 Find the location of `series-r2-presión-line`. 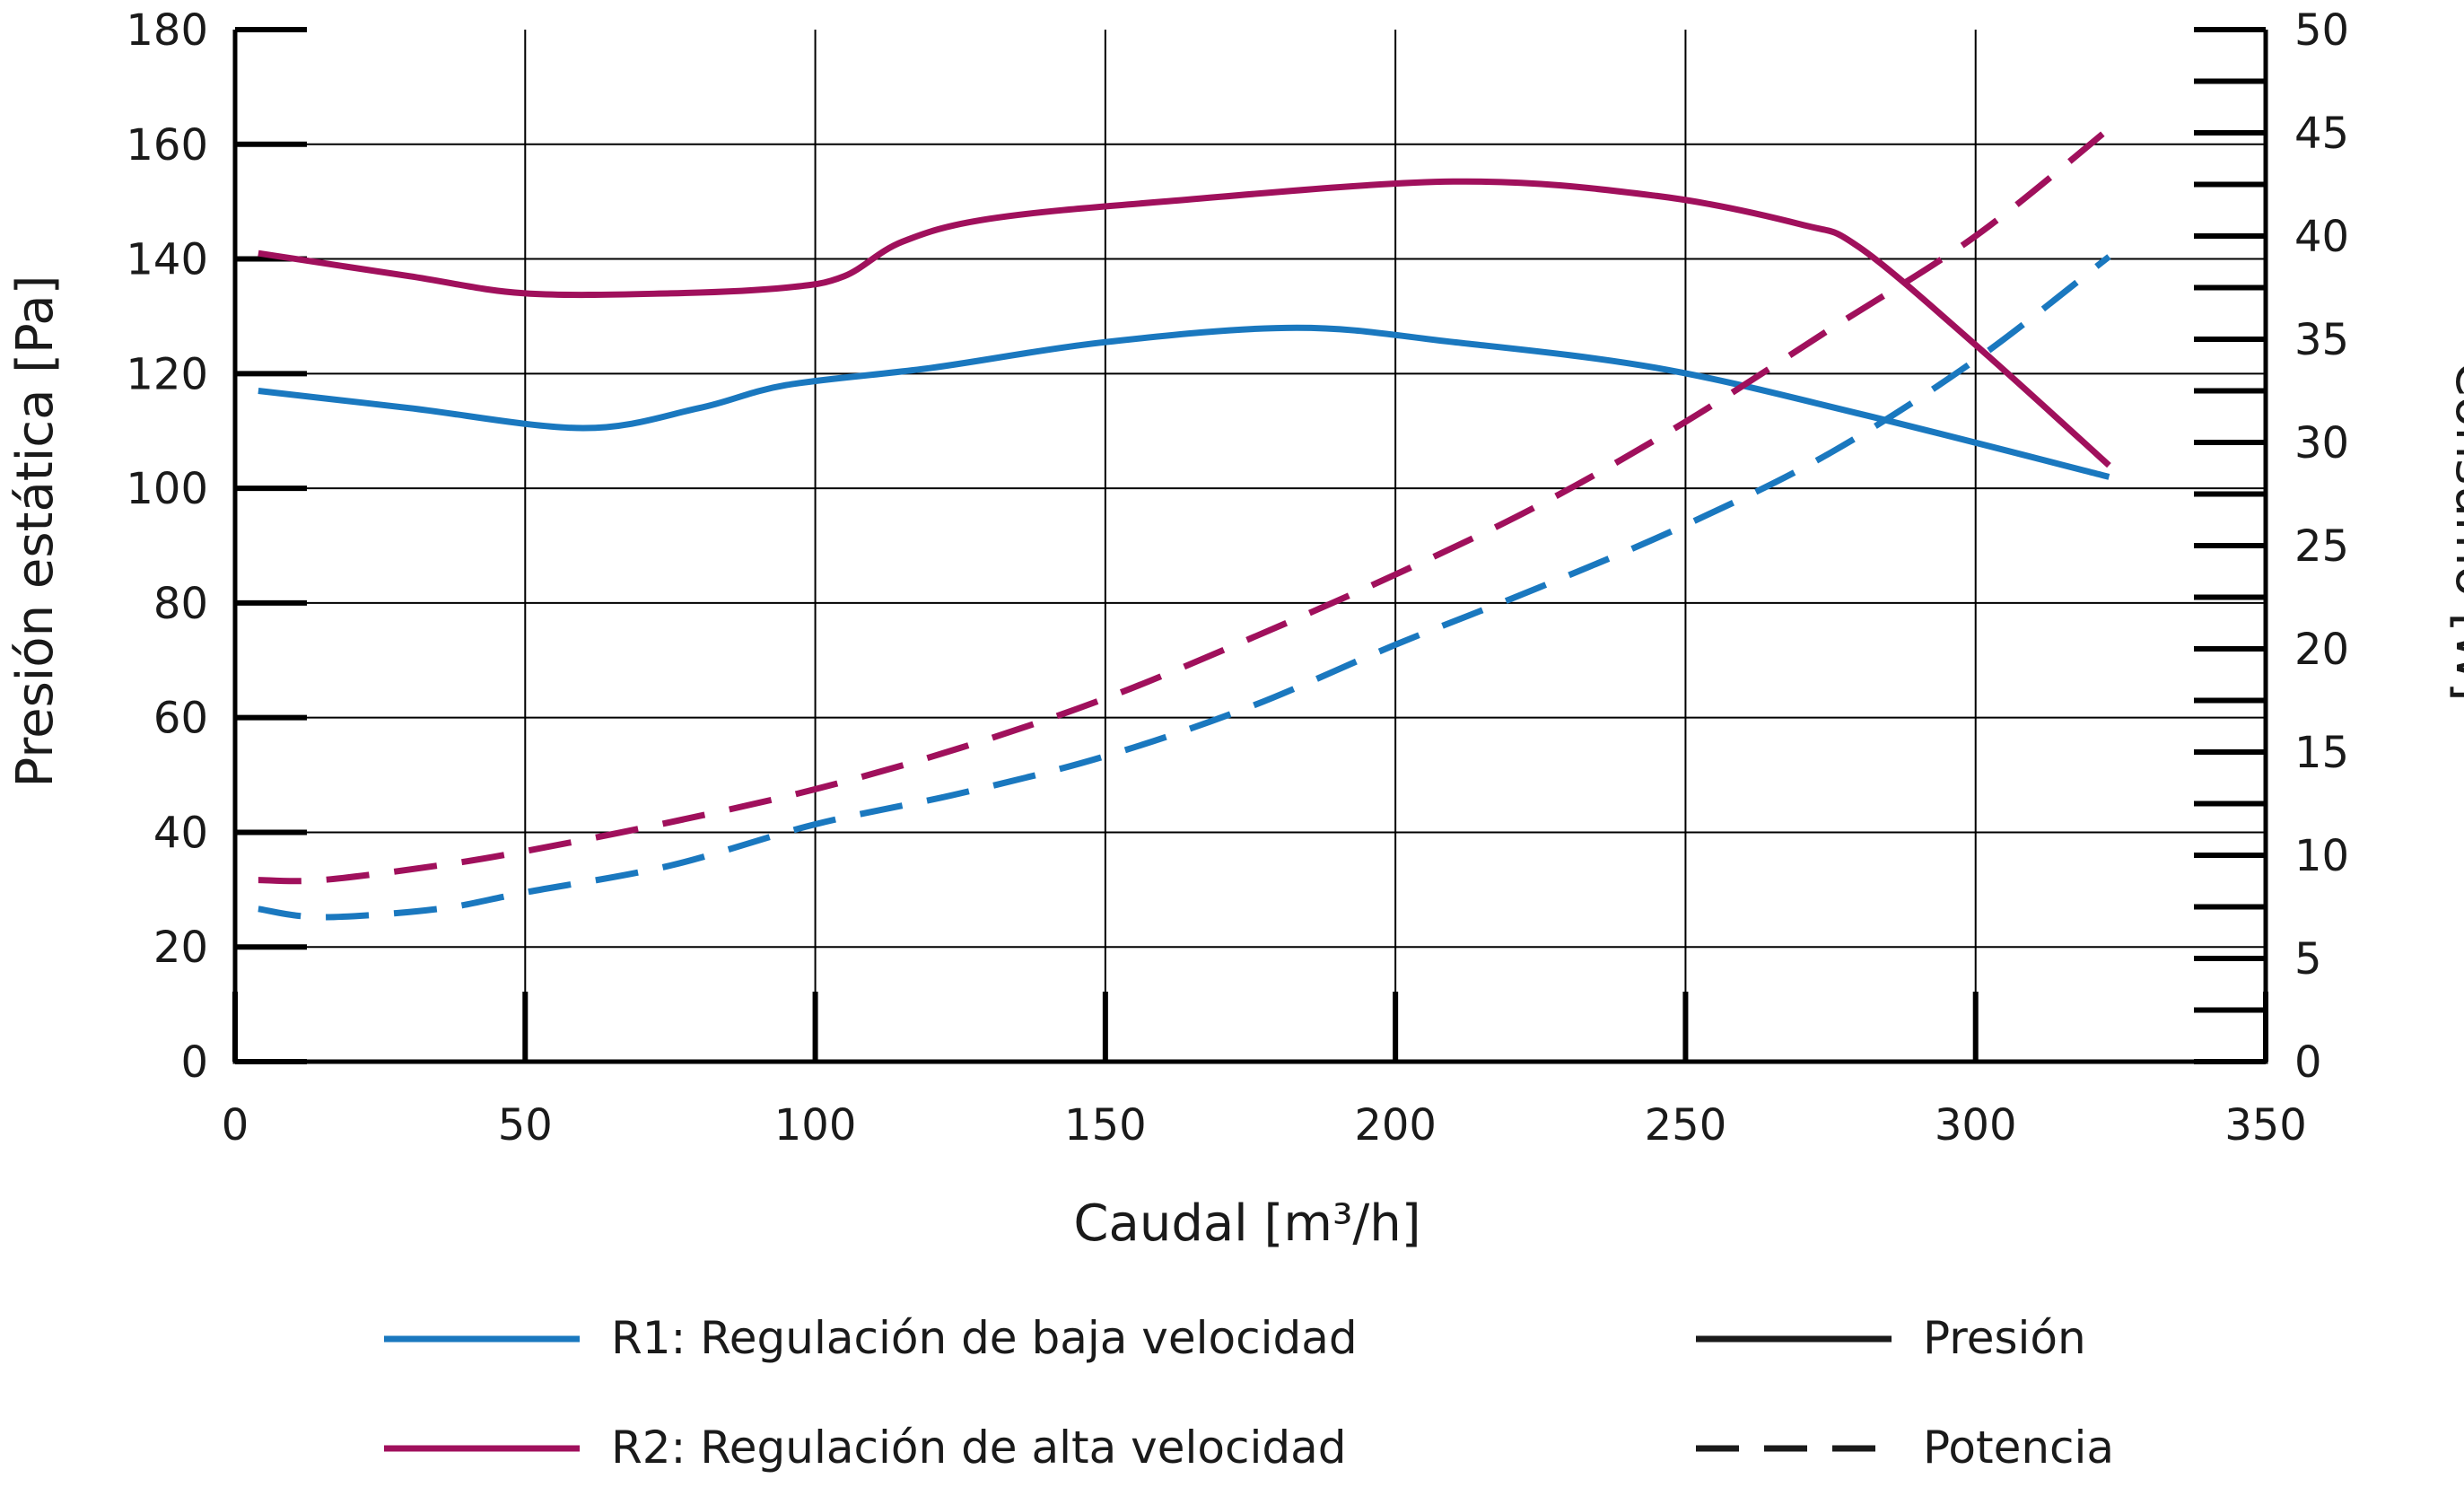

series-r2-presión-line is located at coordinates (1184, 323).